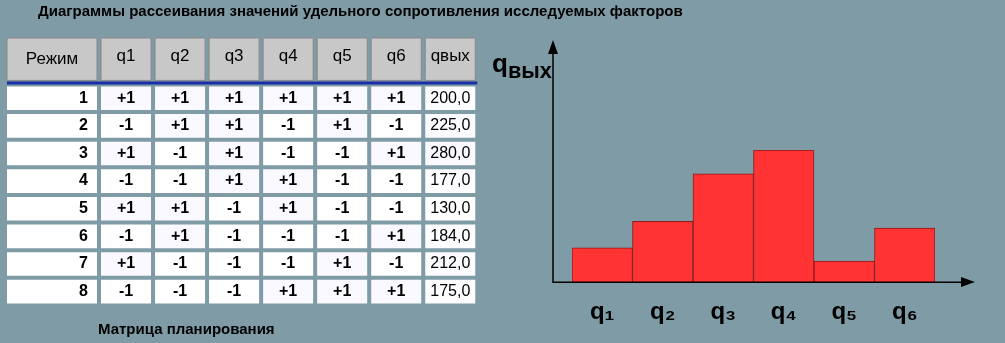 This screenshot has width=1005, height=343. Describe the element at coordinates (84, 263) in the screenshot. I see `y-tick-label: 7` at that location.